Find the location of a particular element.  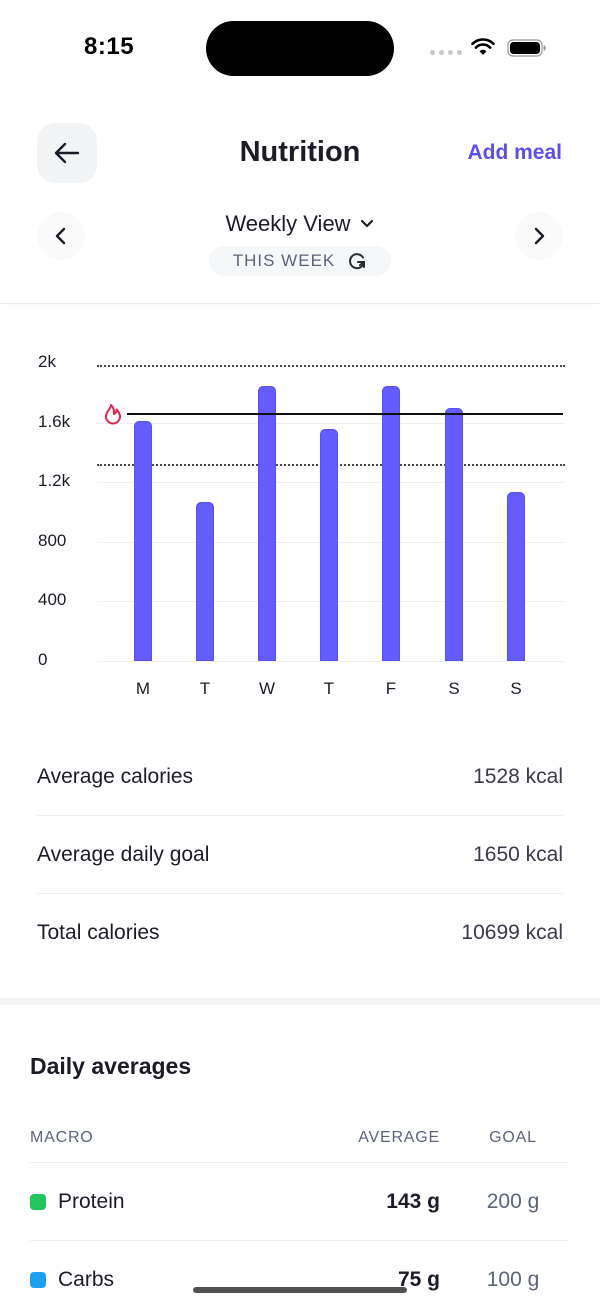

summary-label: Average calories is located at coordinates (115, 776).